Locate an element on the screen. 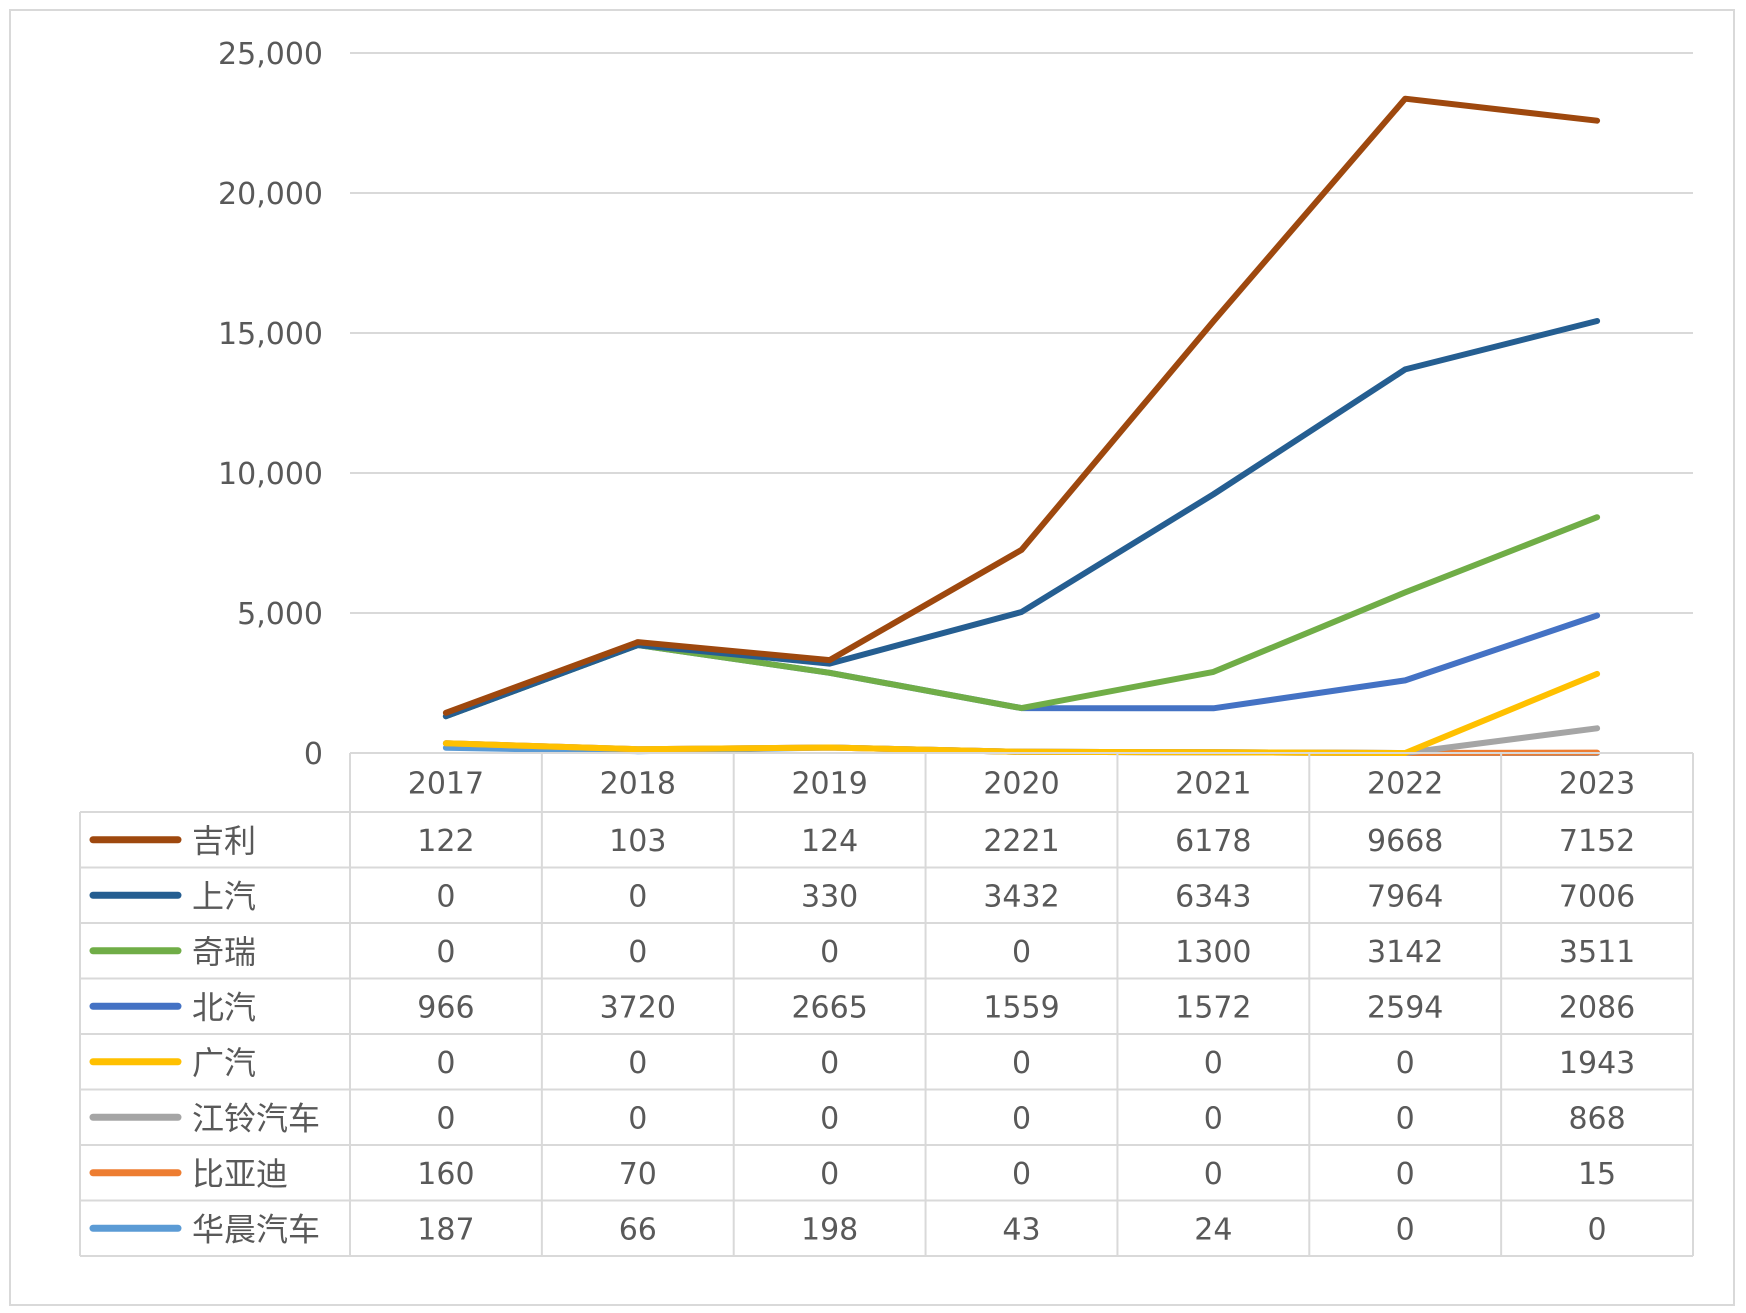 The width and height of the screenshot is (1746, 1313). x-category-label: 2019 is located at coordinates (829, 784).